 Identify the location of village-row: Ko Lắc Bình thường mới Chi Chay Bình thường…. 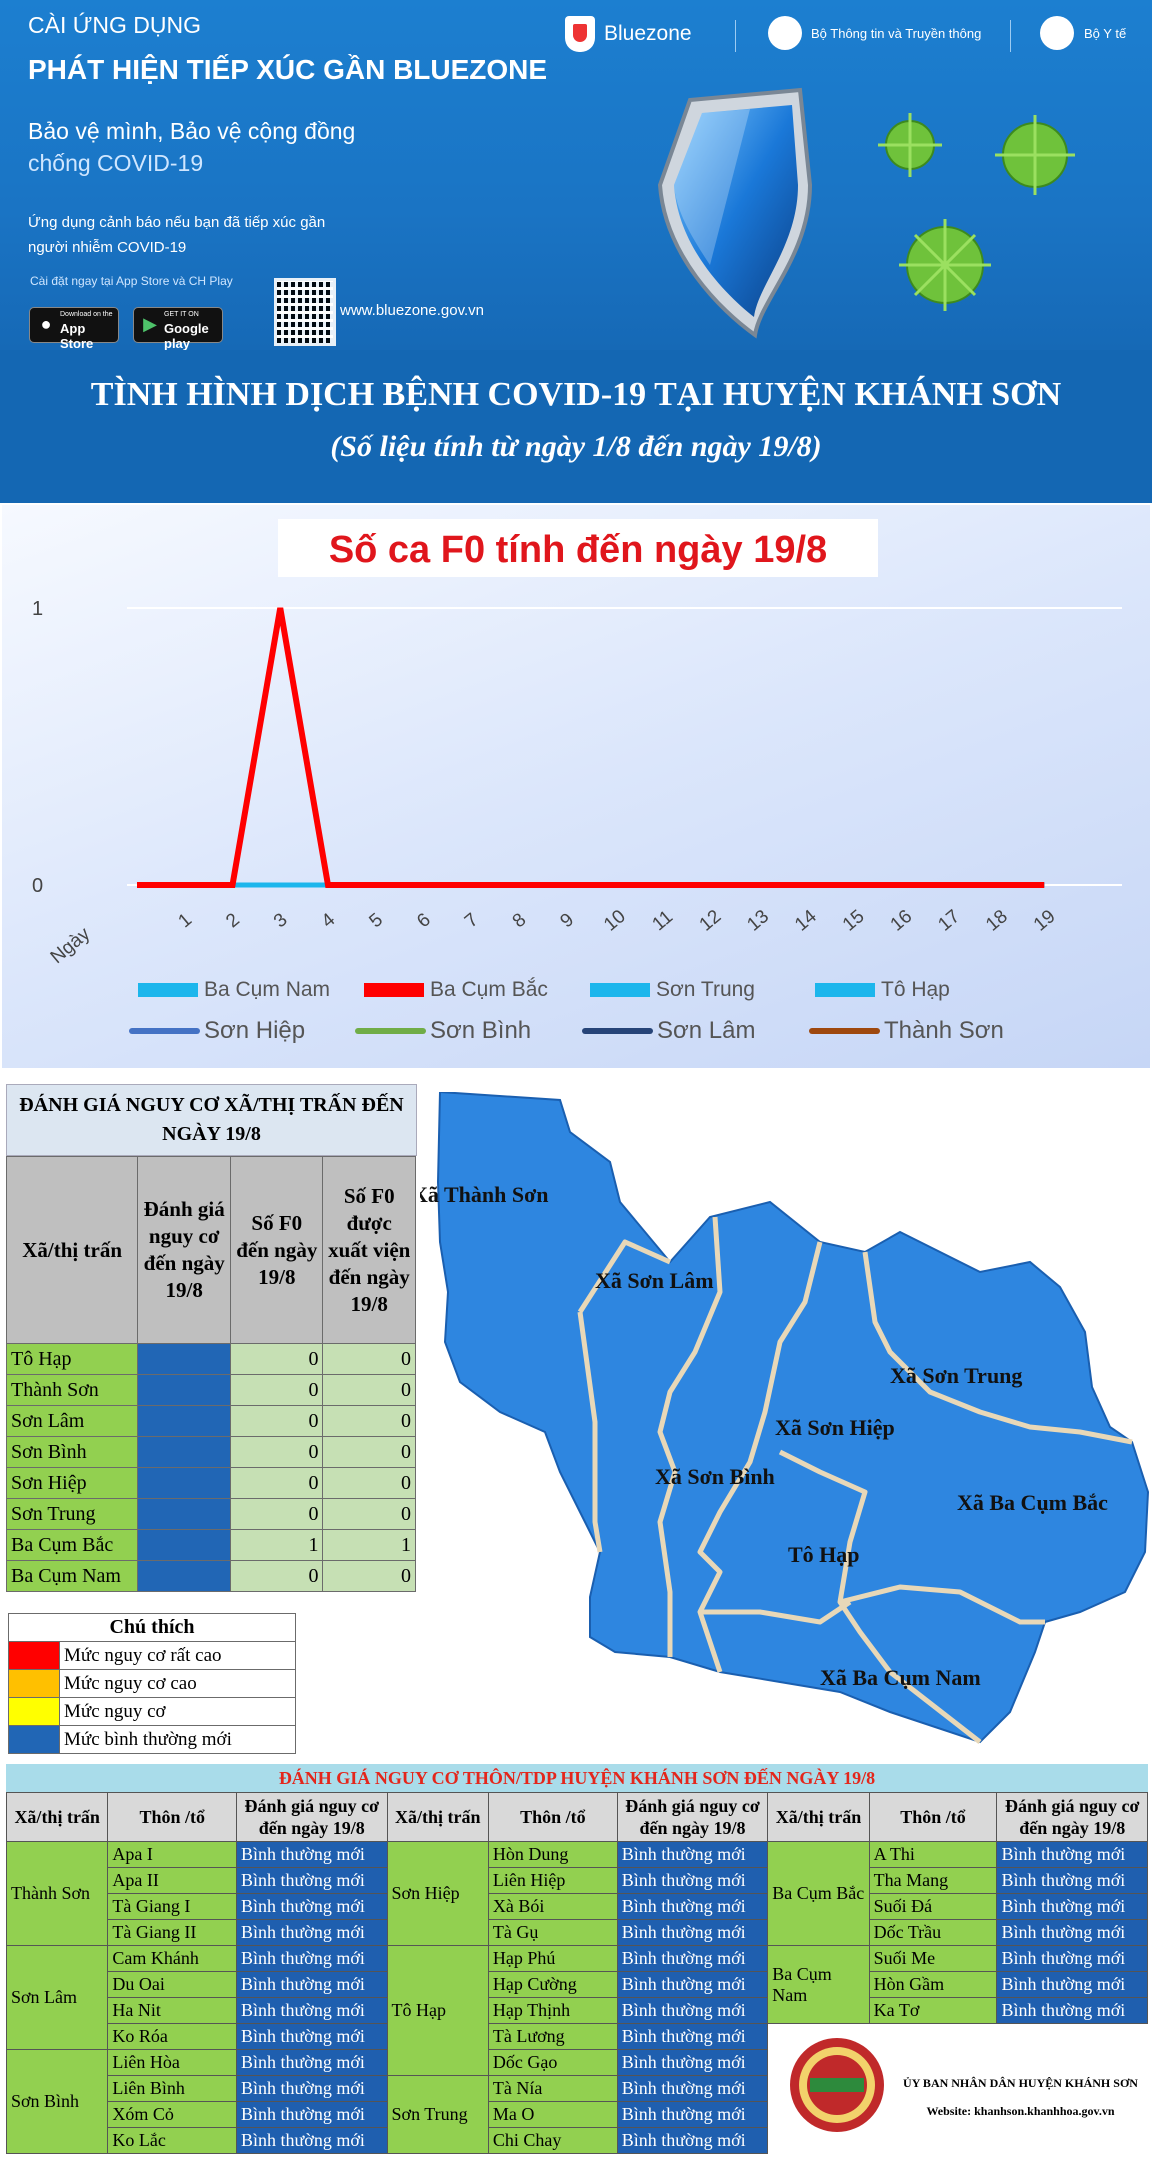
(577, 2140).